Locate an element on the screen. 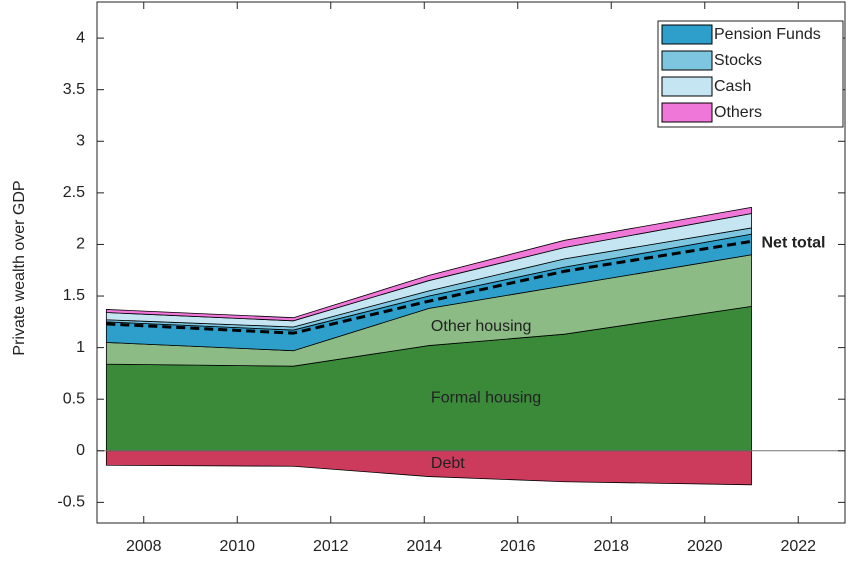 This screenshot has height=562, width=863. x-tick-label: 2010 is located at coordinates (237, 546).